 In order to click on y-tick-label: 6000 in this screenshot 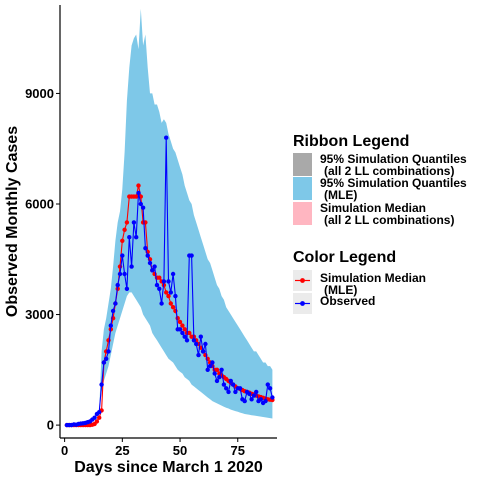, I will do `click(39, 203)`.